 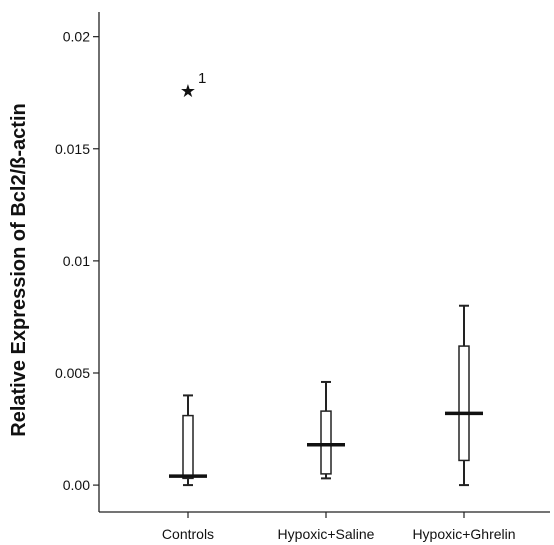 I want to click on y-tick-label: 0.01, so click(x=76, y=261).